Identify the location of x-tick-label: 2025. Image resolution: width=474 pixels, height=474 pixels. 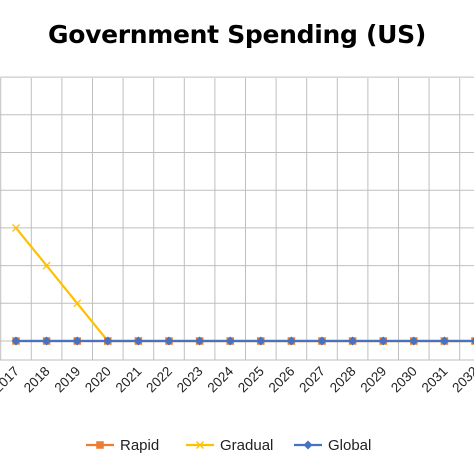
(251, 380).